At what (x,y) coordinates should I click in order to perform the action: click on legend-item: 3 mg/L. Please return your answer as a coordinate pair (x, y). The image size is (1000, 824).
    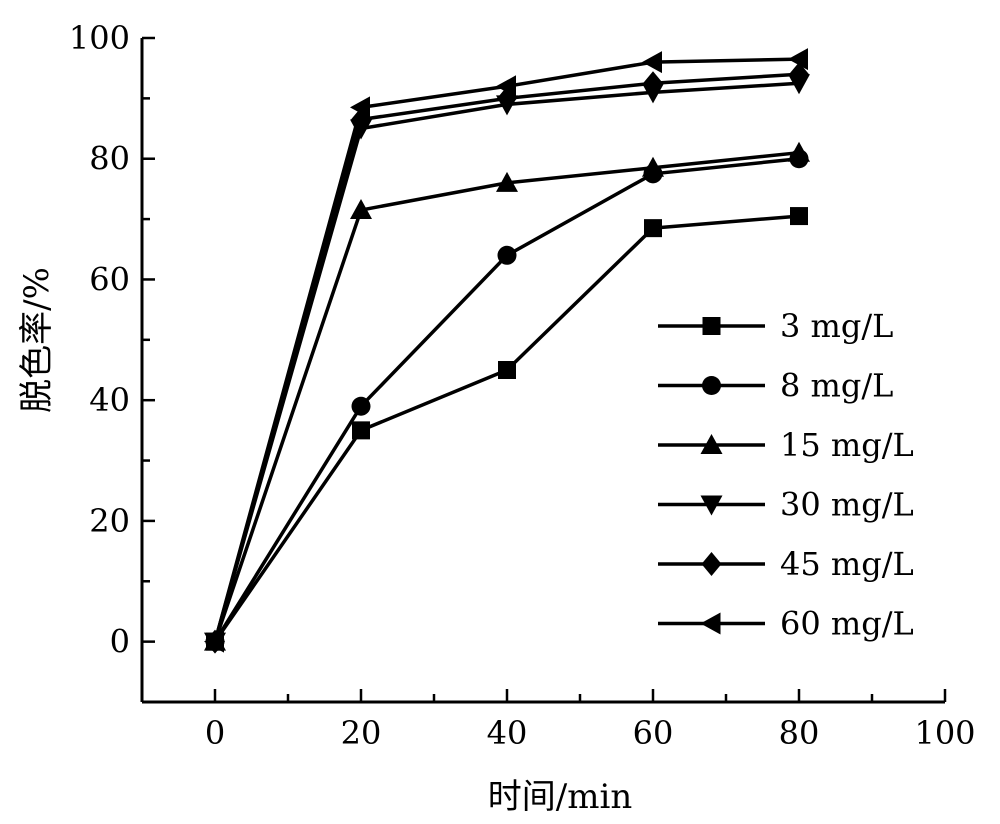
    Looking at the image, I should click on (775, 326).